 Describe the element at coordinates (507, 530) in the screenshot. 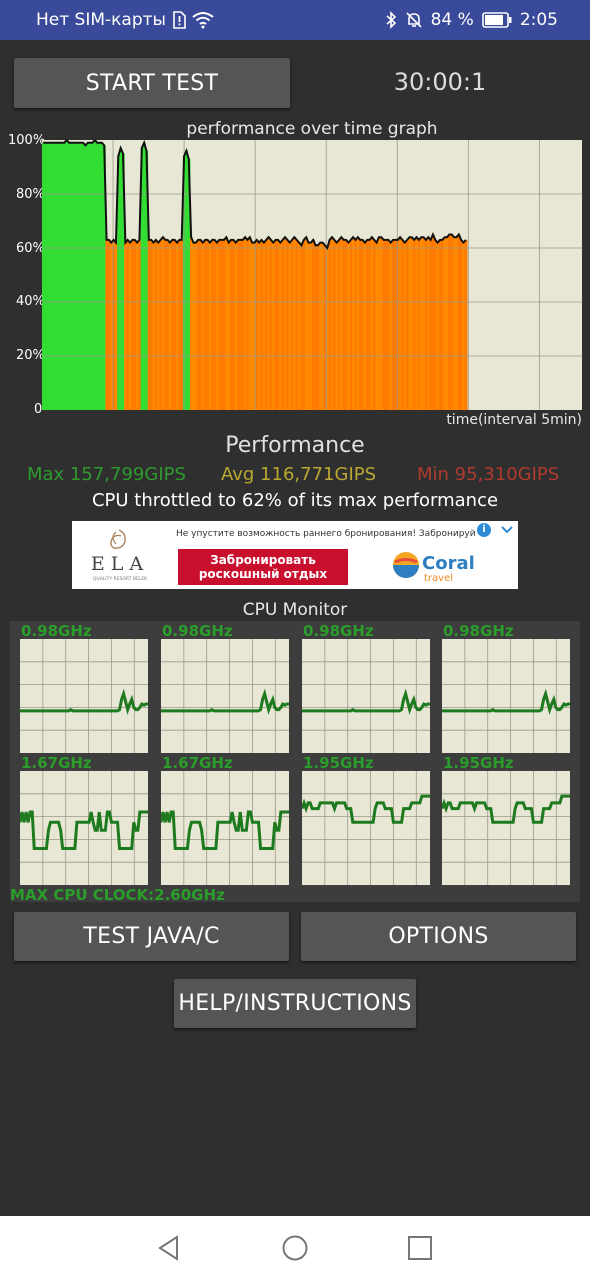

I see `ad-close-chevron-icon` at that location.